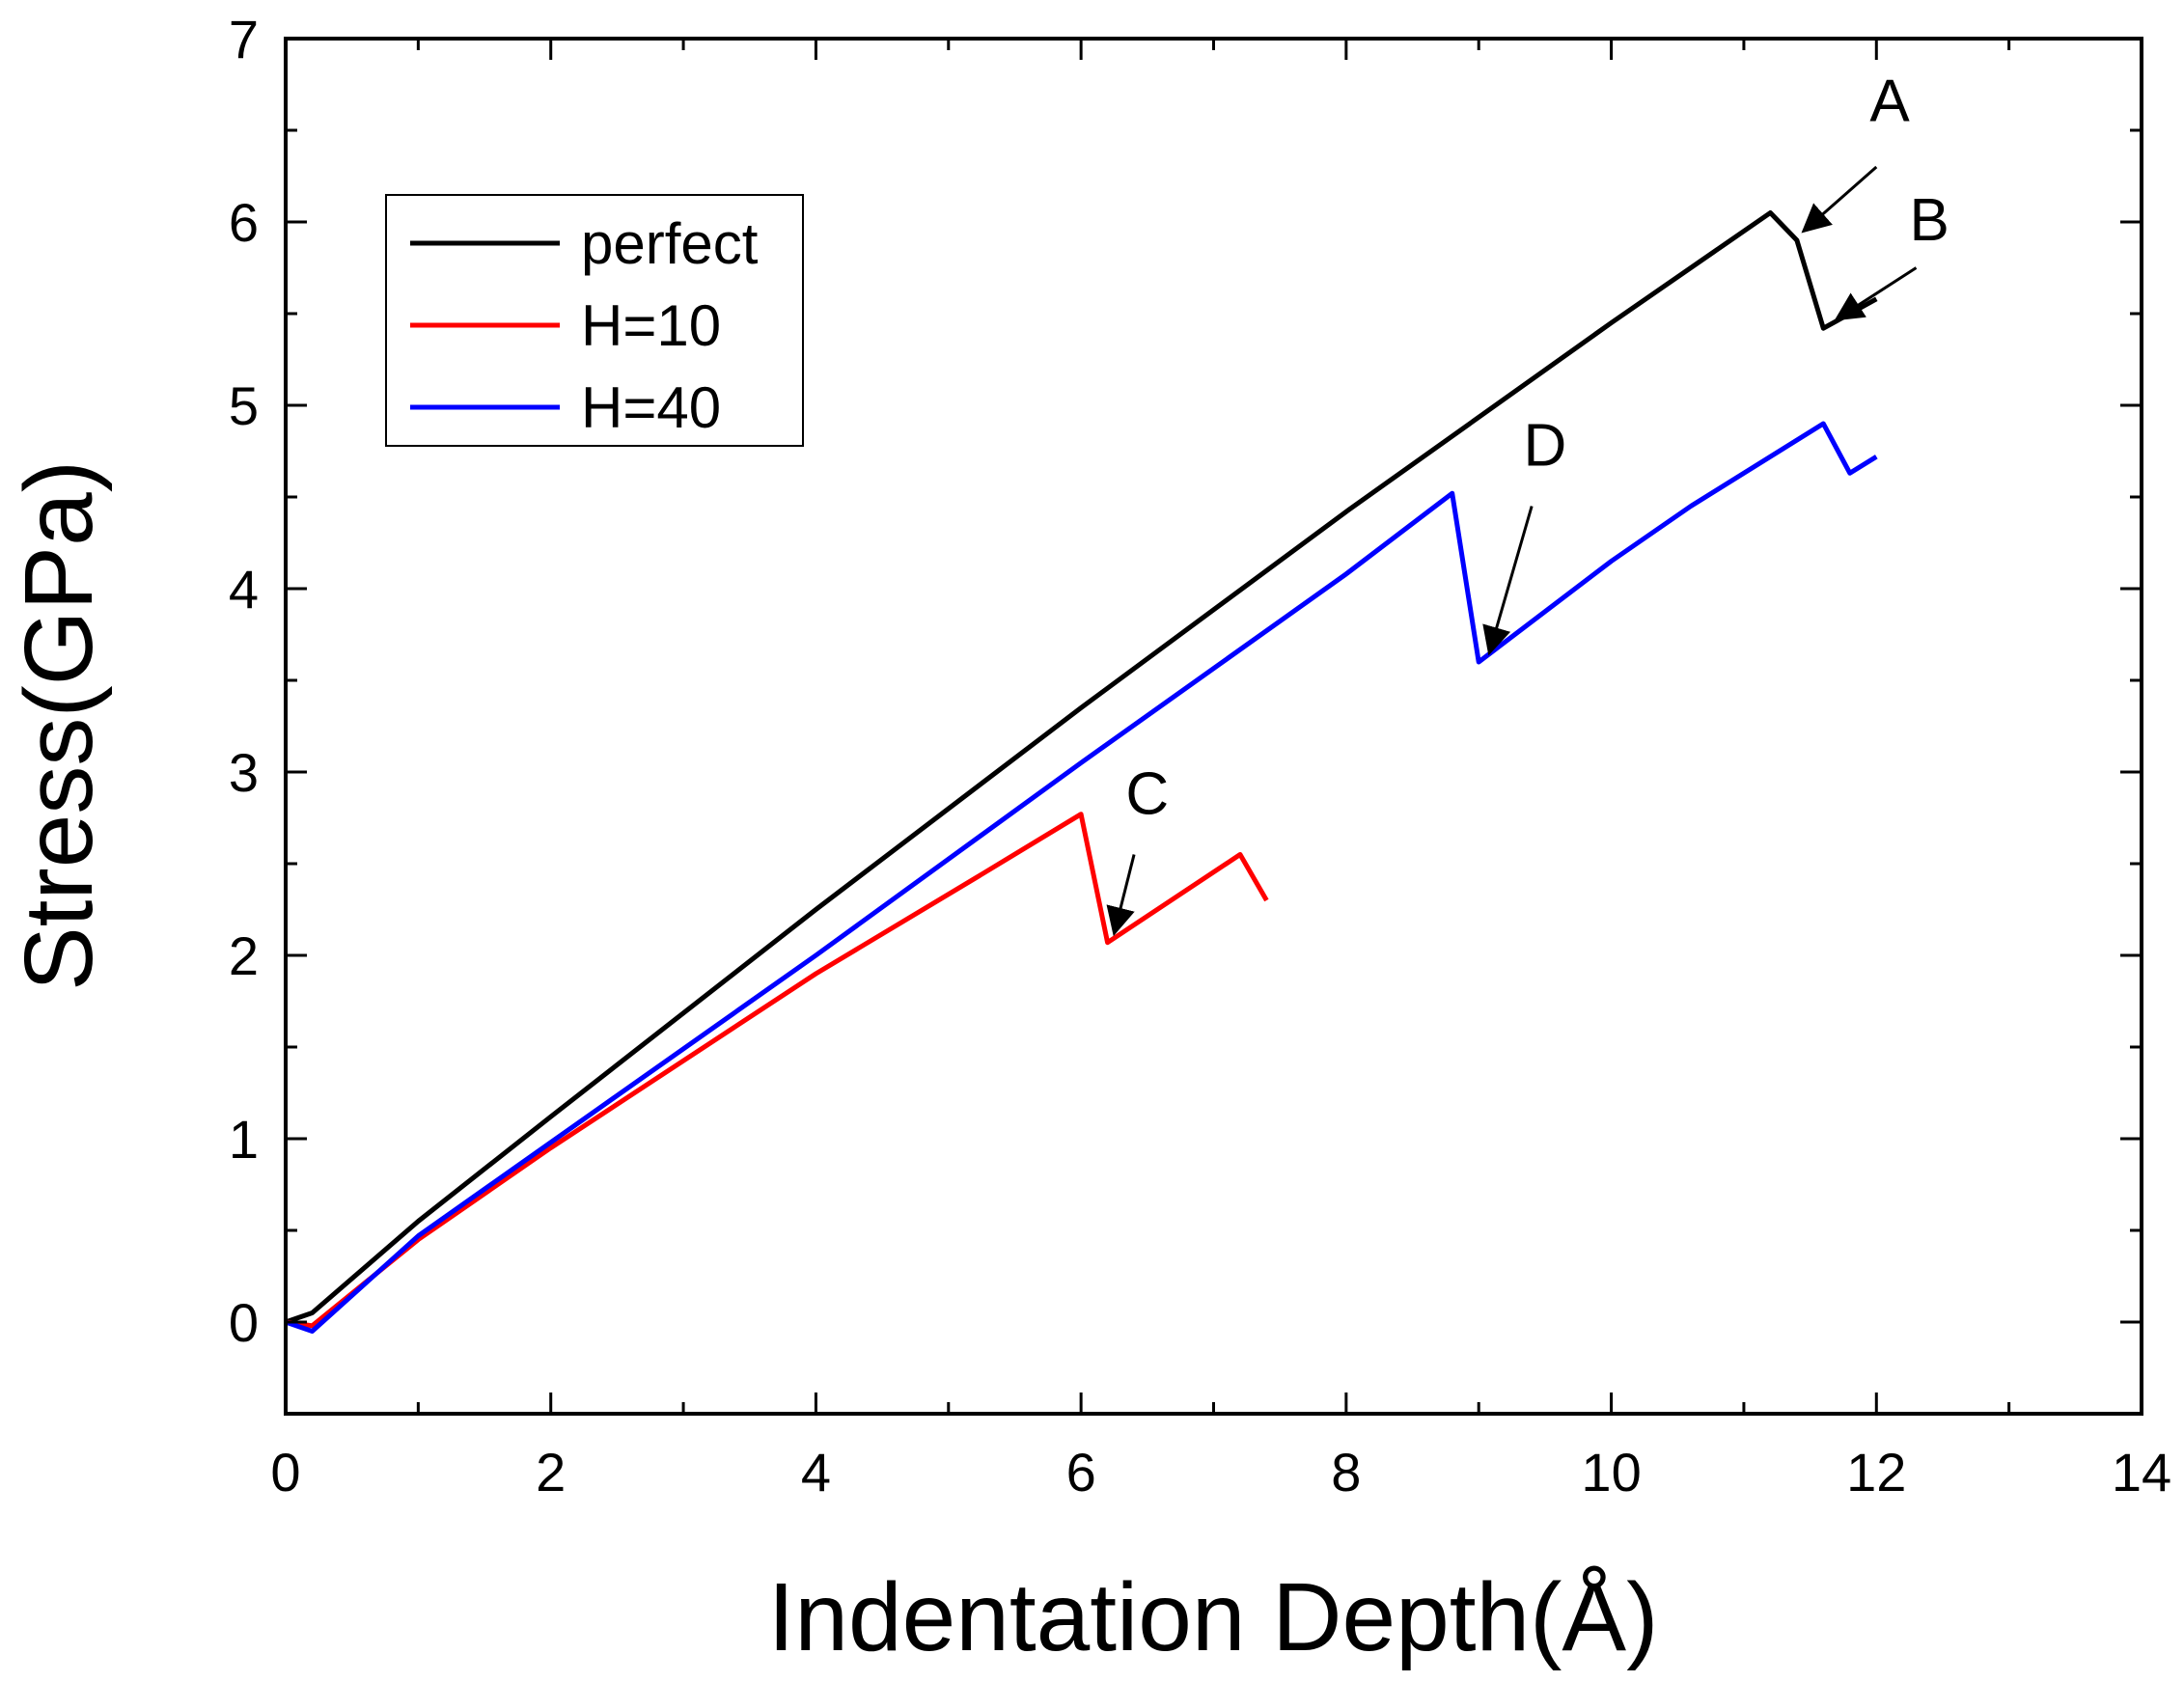  Describe the element at coordinates (1121, 895) in the screenshot. I see `annotation-arrow-c` at that location.